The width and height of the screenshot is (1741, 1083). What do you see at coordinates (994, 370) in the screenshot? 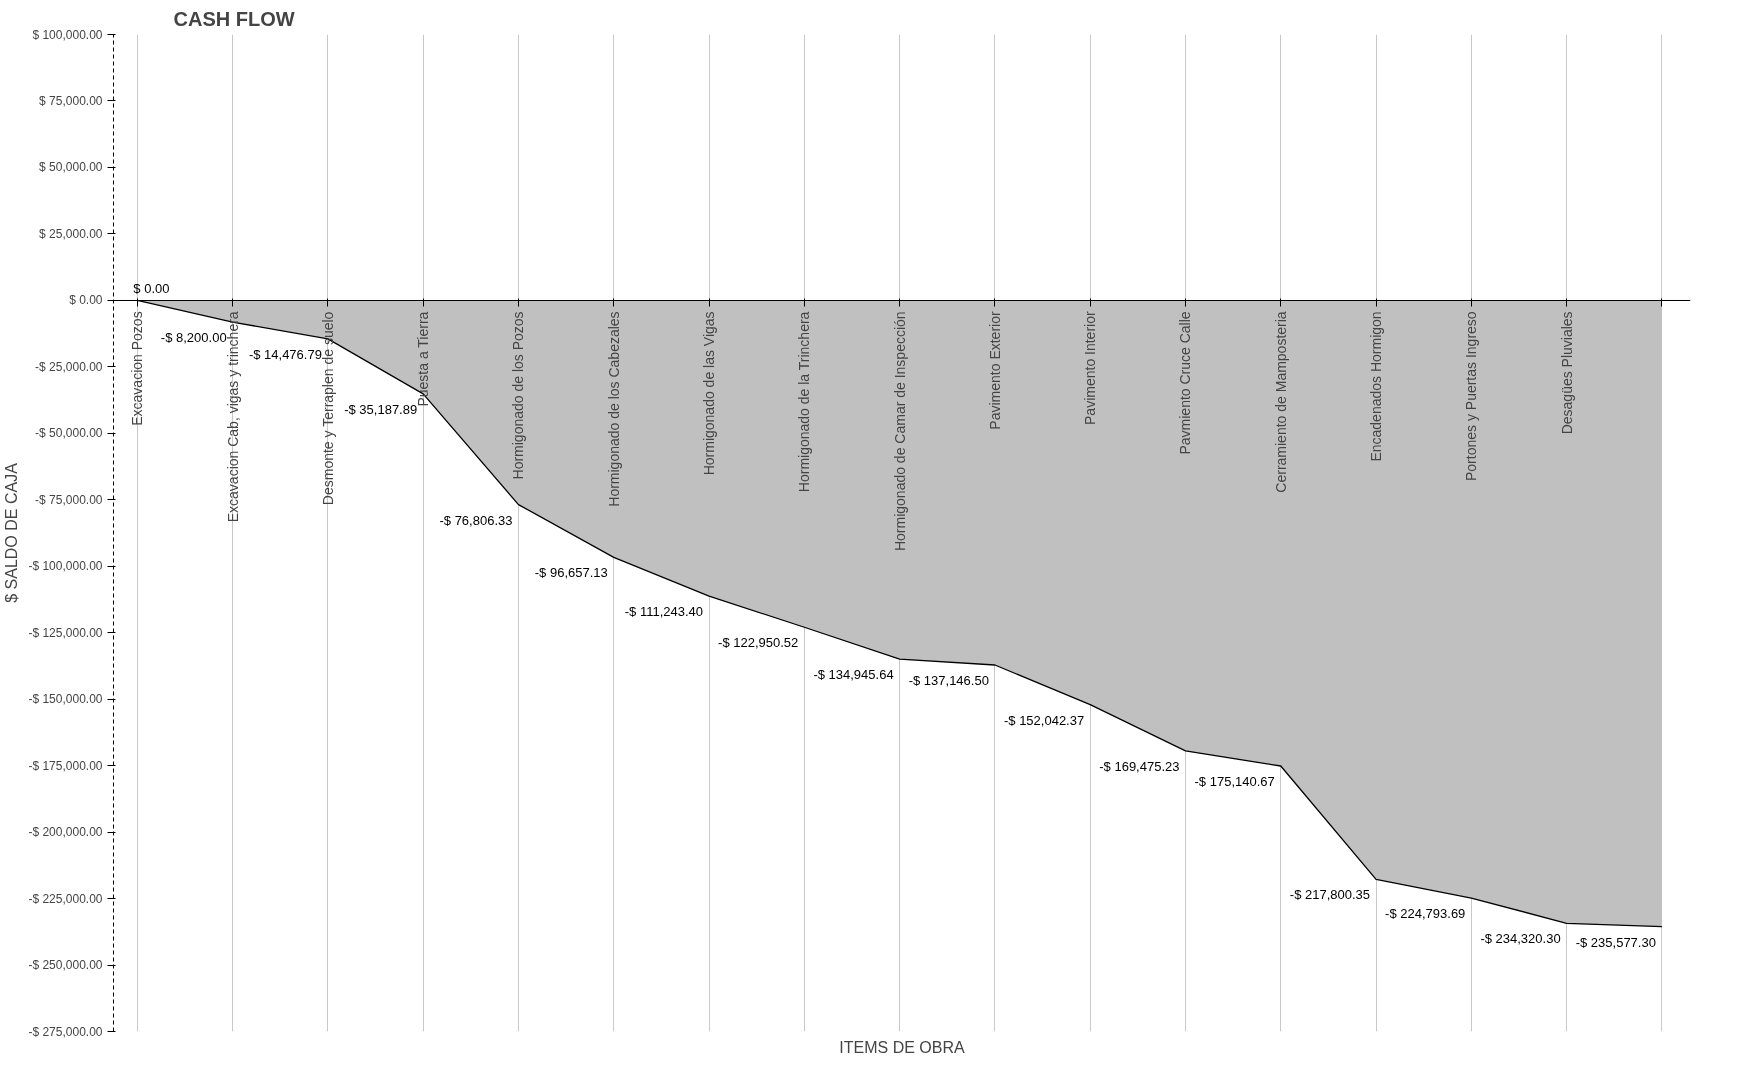
I see `x-tick-label: Pavimento Exterior` at bounding box center [994, 370].